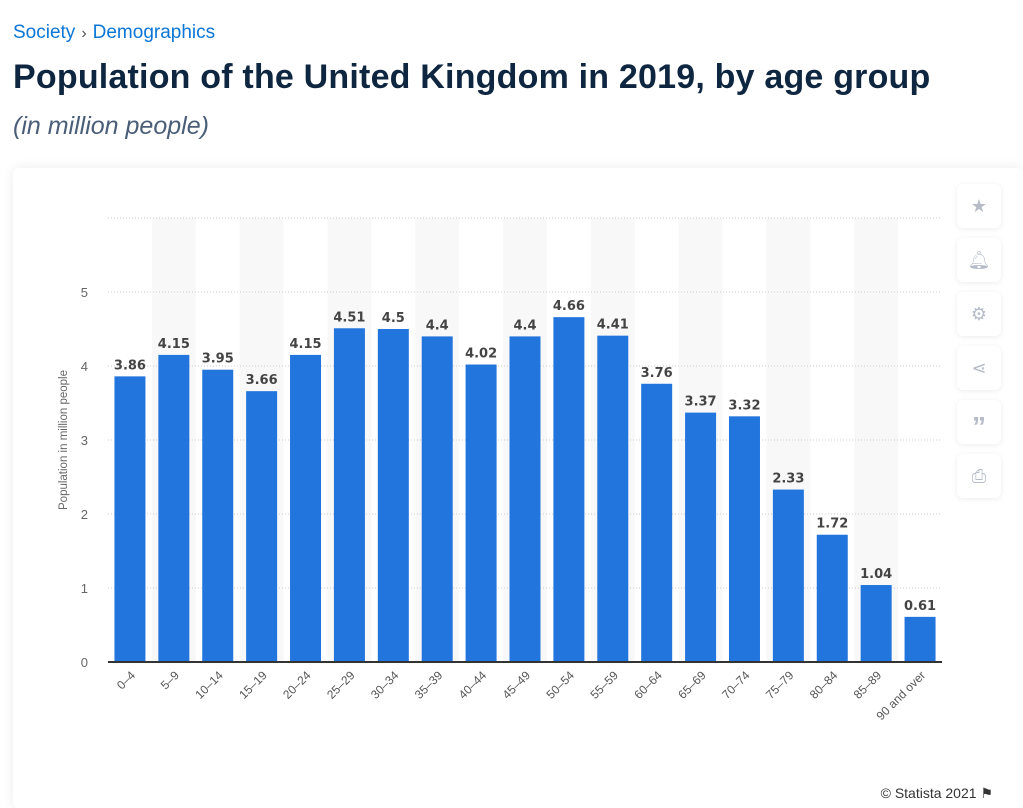  Describe the element at coordinates (429, 685) in the screenshot. I see `x-tick-label: 35–39` at that location.